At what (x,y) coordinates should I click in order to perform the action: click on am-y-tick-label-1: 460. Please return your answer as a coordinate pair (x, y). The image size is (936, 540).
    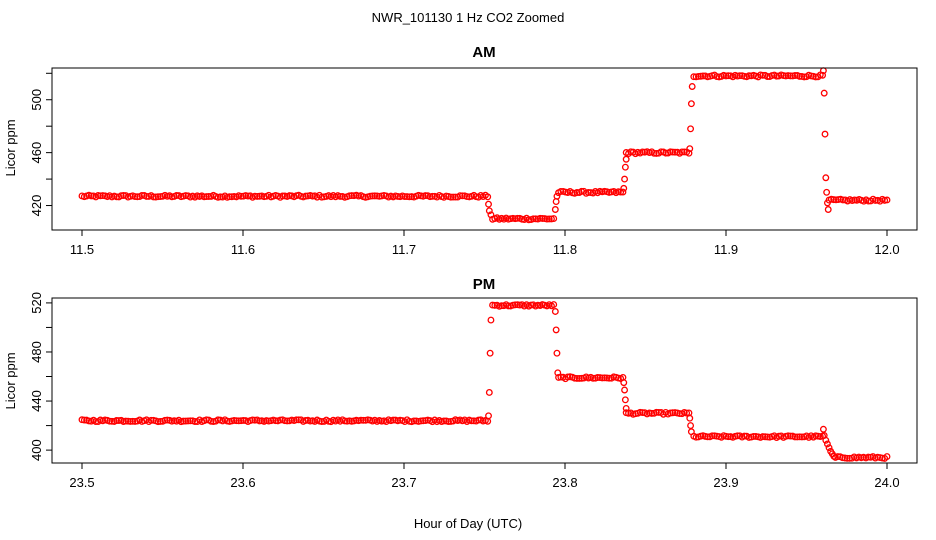
    Looking at the image, I should click on (36, 153).